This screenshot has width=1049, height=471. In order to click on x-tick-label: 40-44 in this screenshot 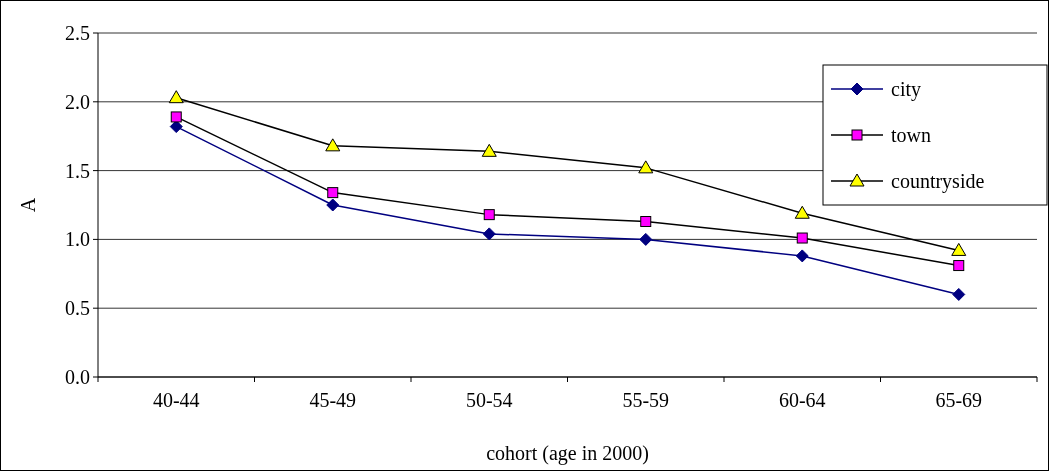, I will do `click(176, 400)`.